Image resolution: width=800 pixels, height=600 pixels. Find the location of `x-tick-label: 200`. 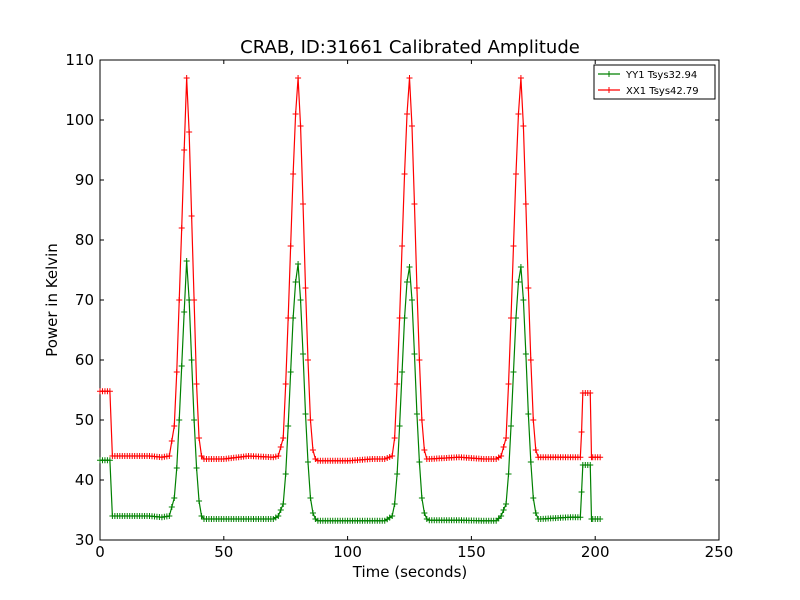

x-tick-label: 200 is located at coordinates (595, 552).